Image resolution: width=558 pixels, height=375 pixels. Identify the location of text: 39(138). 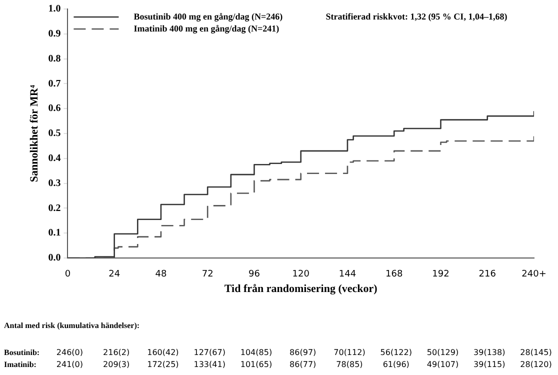
(490, 353).